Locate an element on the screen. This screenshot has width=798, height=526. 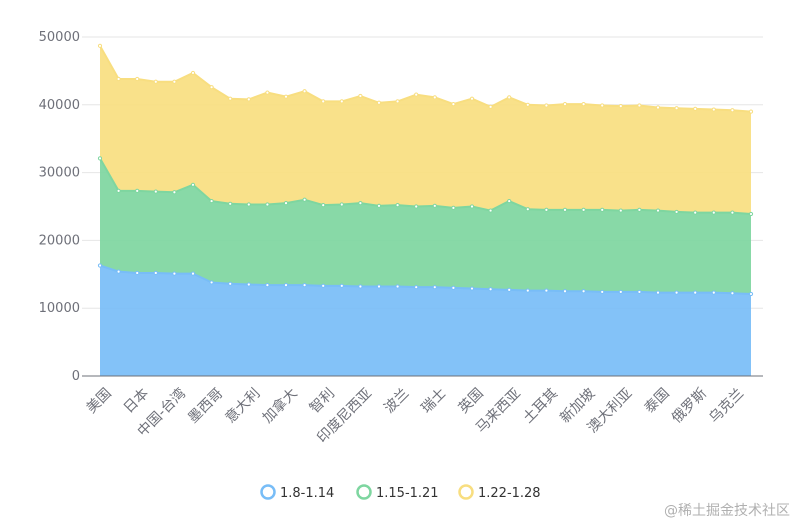
y-tick-label: 50000 is located at coordinates (59, 37).